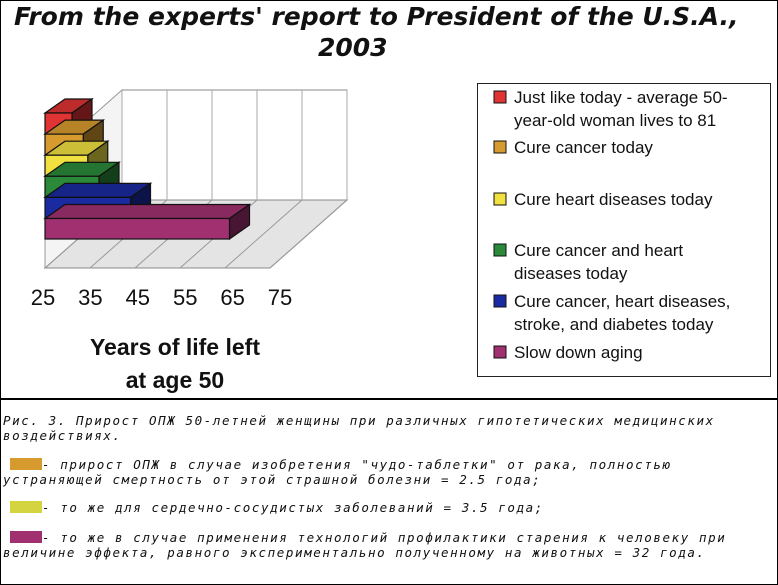 The image size is (778, 585). What do you see at coordinates (147, 211) in the screenshot?
I see `bar-top-face` at bounding box center [147, 211].